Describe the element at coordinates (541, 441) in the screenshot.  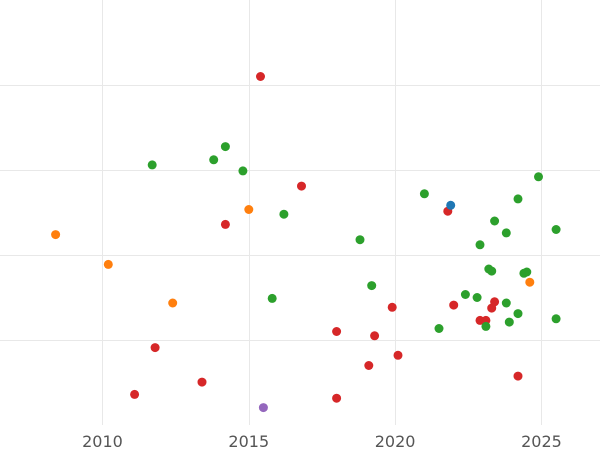
I see `x-tick-label-2025: 2025` at that location.